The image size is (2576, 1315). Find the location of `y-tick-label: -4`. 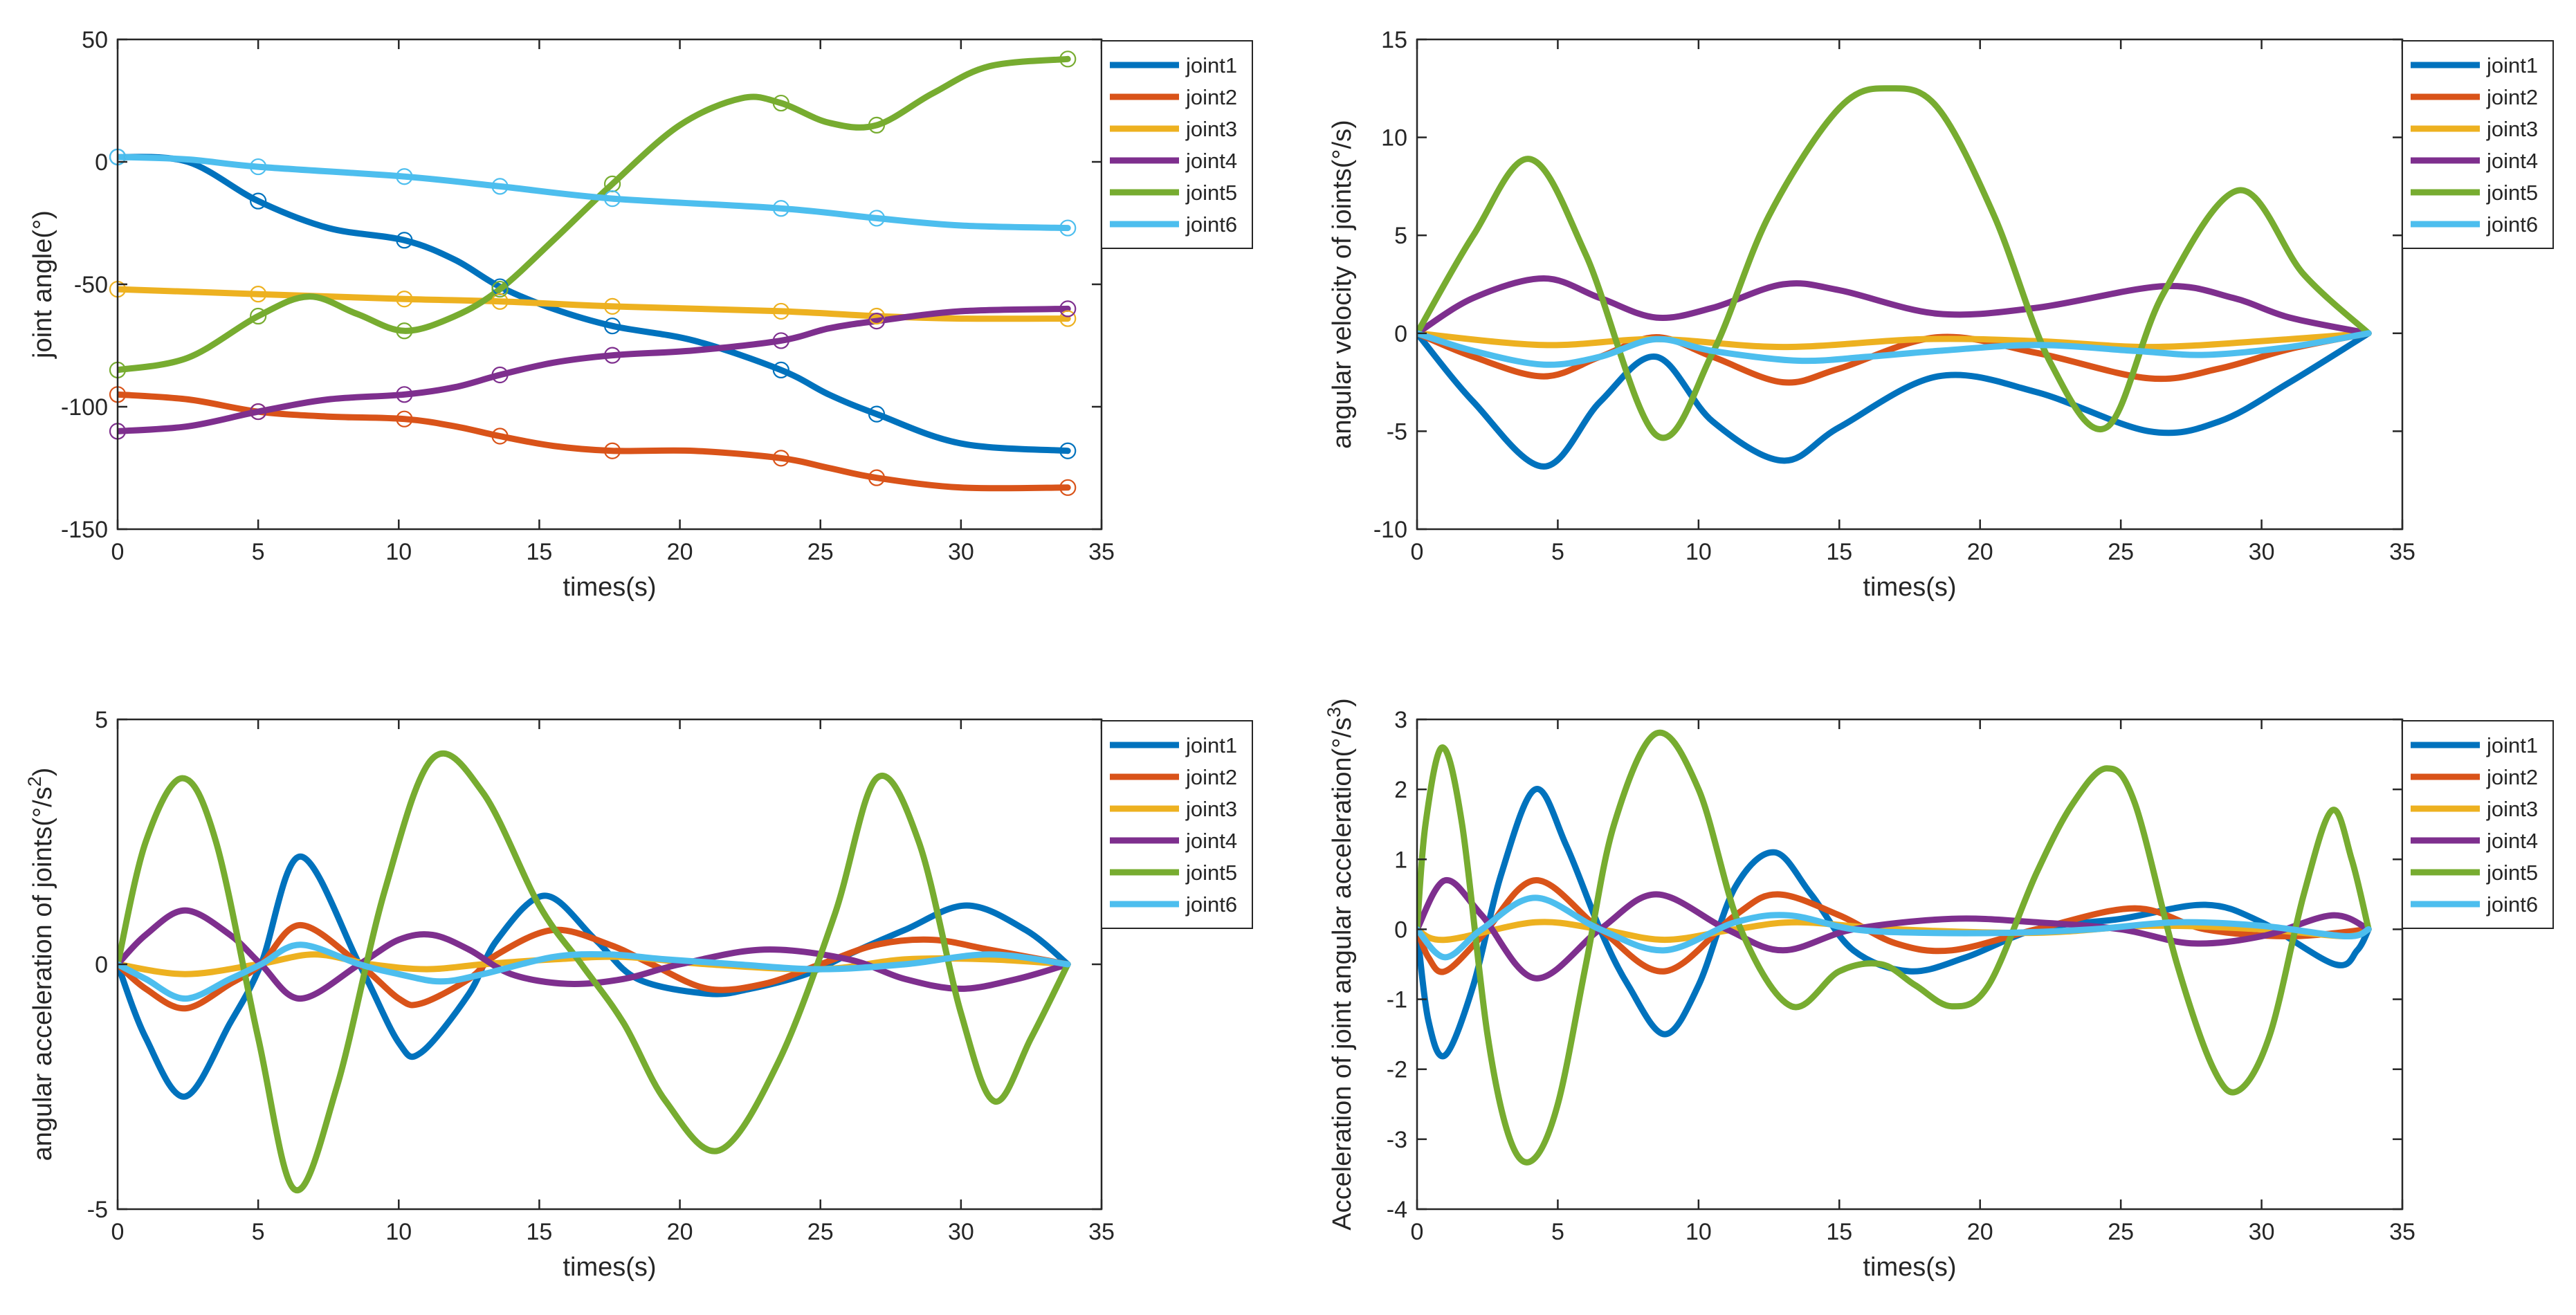

y-tick-label: -4 is located at coordinates (1397, 1210).